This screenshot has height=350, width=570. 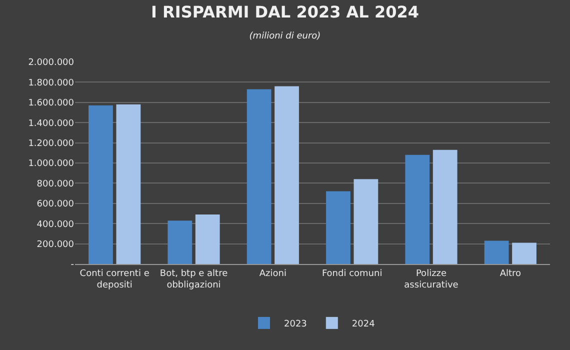 What do you see at coordinates (55, 245) in the screenshot?
I see `y-tick-label: 200.000` at bounding box center [55, 245].